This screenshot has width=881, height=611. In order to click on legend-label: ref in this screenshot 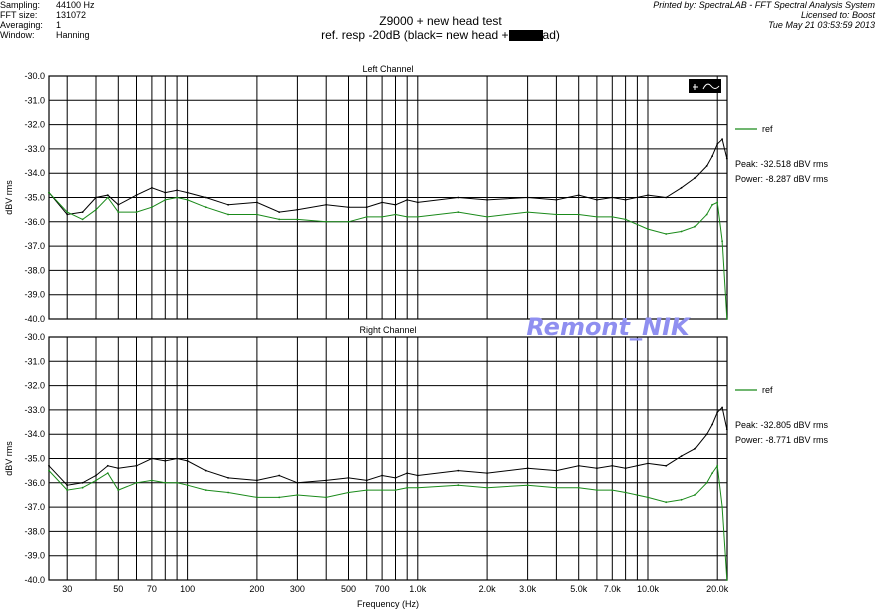, I will do `click(767, 390)`.